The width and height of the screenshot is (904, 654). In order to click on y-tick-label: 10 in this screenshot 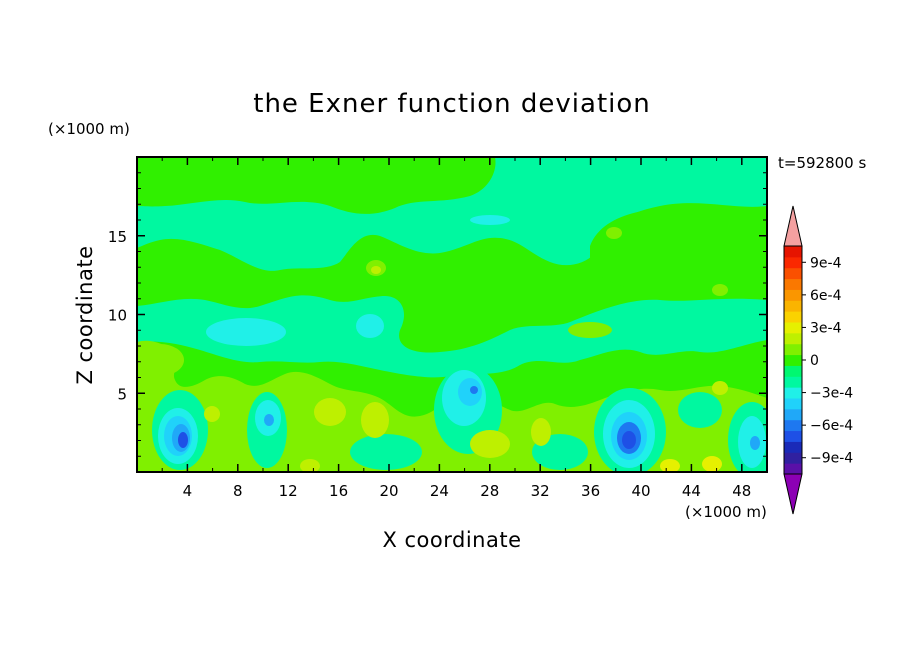, I will do `click(117, 316)`.